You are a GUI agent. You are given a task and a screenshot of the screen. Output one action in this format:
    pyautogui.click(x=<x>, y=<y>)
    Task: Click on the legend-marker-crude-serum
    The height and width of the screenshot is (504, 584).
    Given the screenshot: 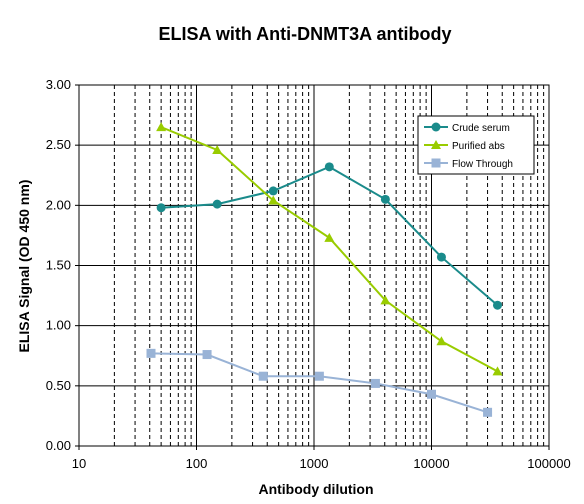 What is the action you would take?
    pyautogui.click(x=436, y=127)
    